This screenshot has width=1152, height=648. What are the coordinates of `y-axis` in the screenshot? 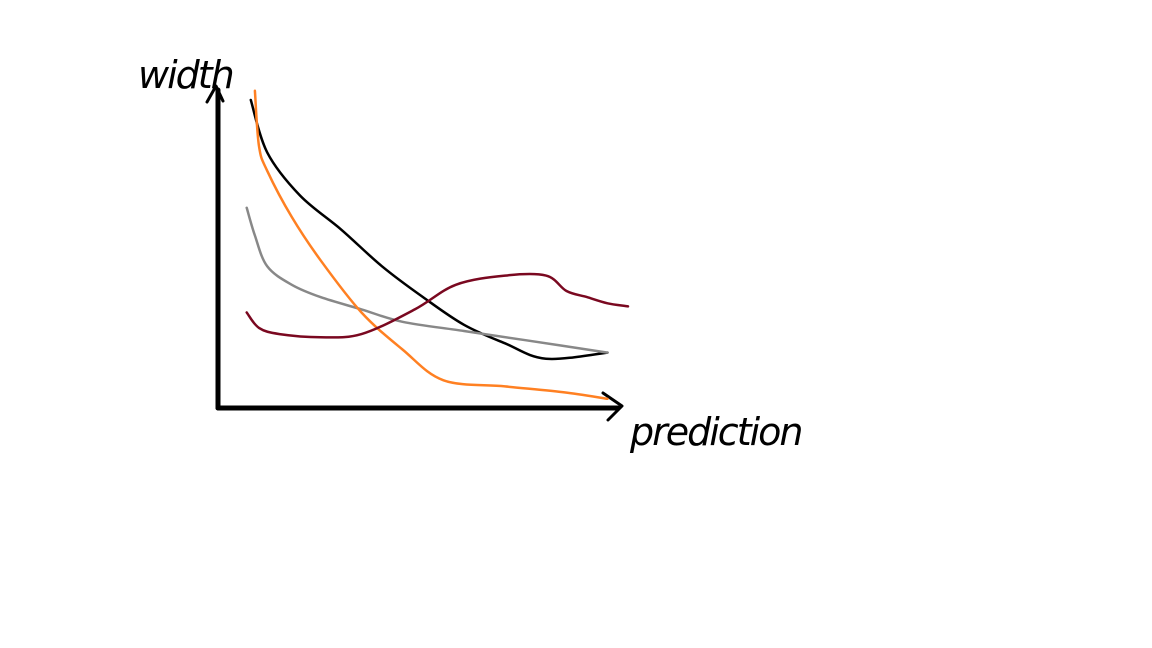 It's located at (215, 247).